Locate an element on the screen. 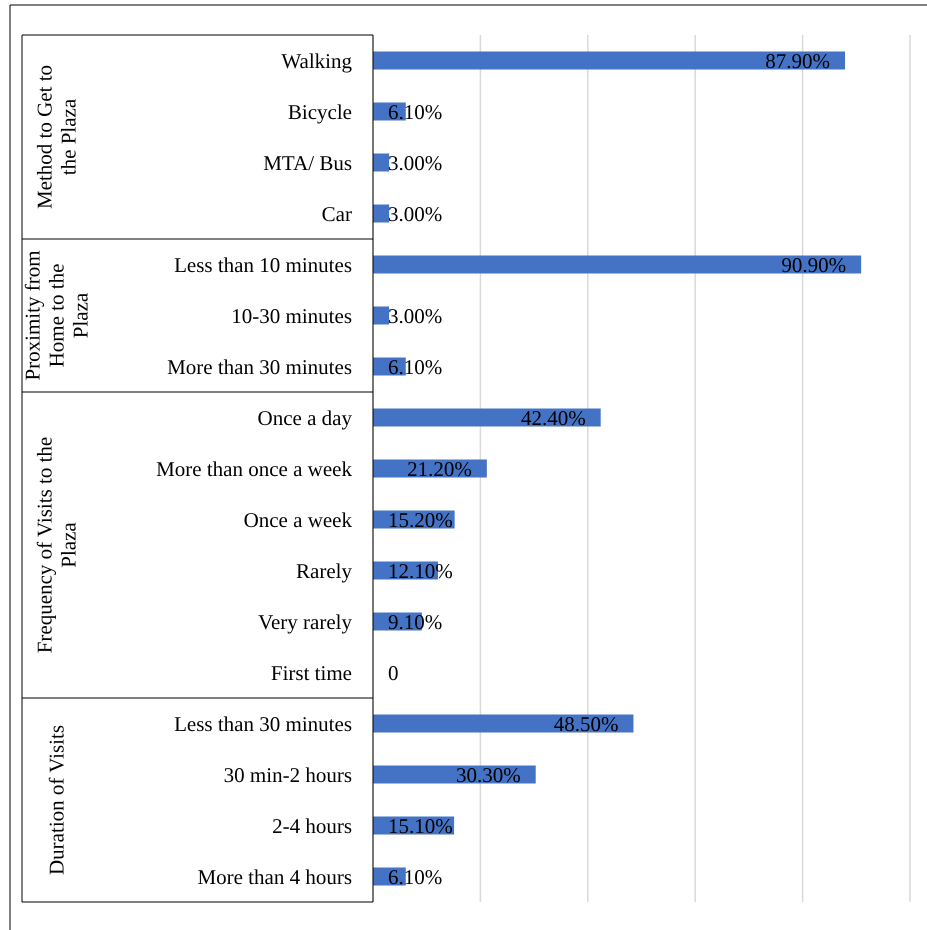 This screenshot has height=930, width=927. y-tick-label: Less than 30 minutes is located at coordinates (263, 724).